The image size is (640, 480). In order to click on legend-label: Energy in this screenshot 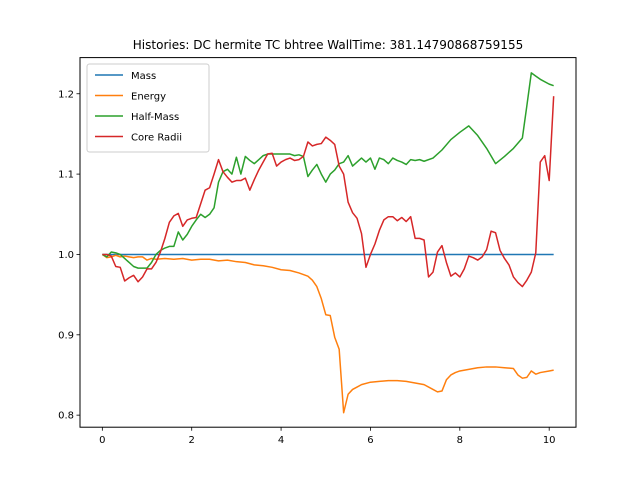, I will do `click(148, 97)`.